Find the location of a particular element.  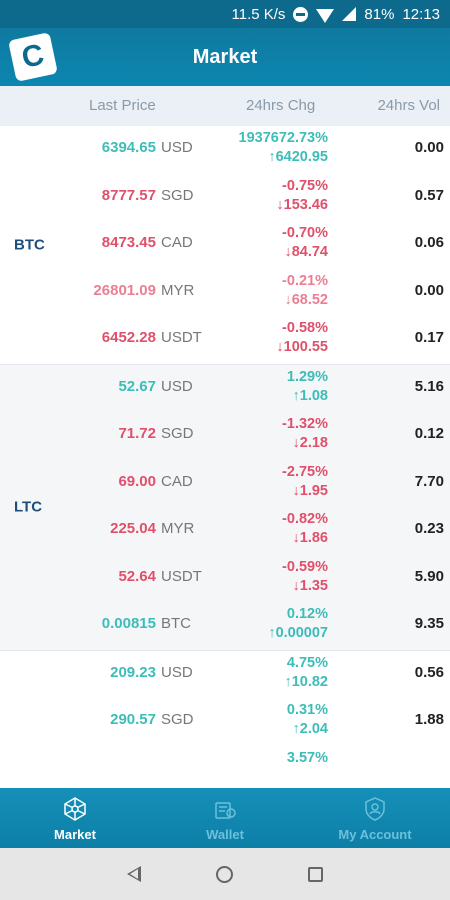

change-cell: 0.31% ↑2.04 is located at coordinates (307, 720).